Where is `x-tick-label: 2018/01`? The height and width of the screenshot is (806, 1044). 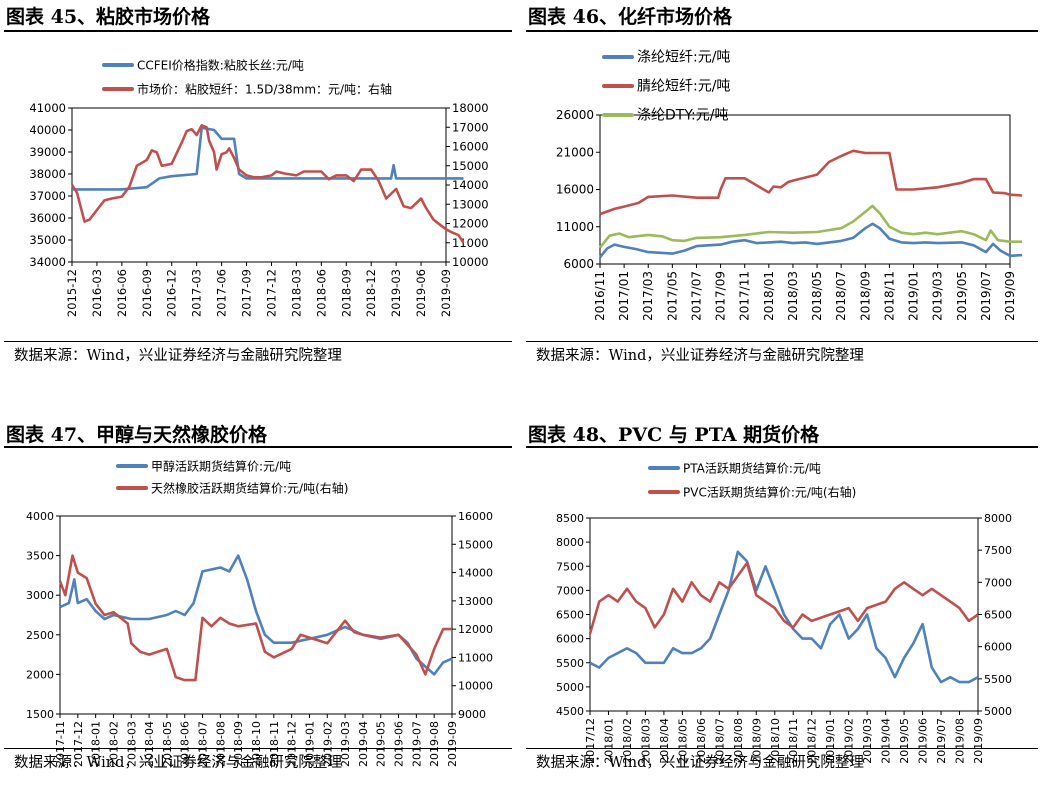
x-tick-label: 2018/01 is located at coordinates (769, 296).